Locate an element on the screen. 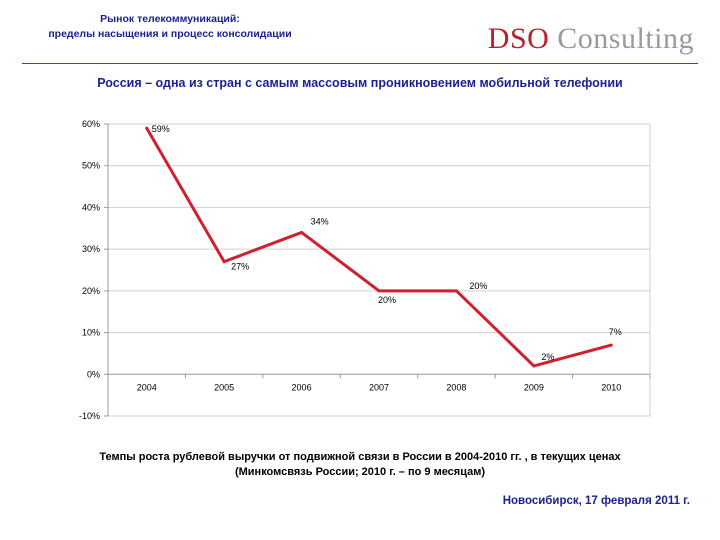 The height and width of the screenshot is (540, 720). y-tick-label: -10% is located at coordinates (89, 416).